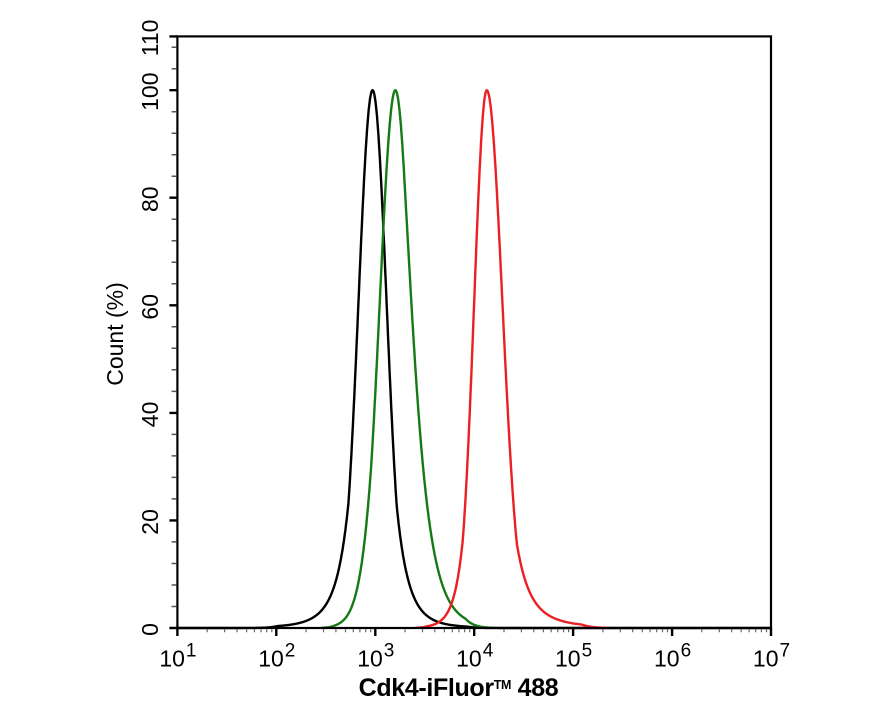  Describe the element at coordinates (276, 656) in the screenshot. I see `svg-text: 102` at that location.